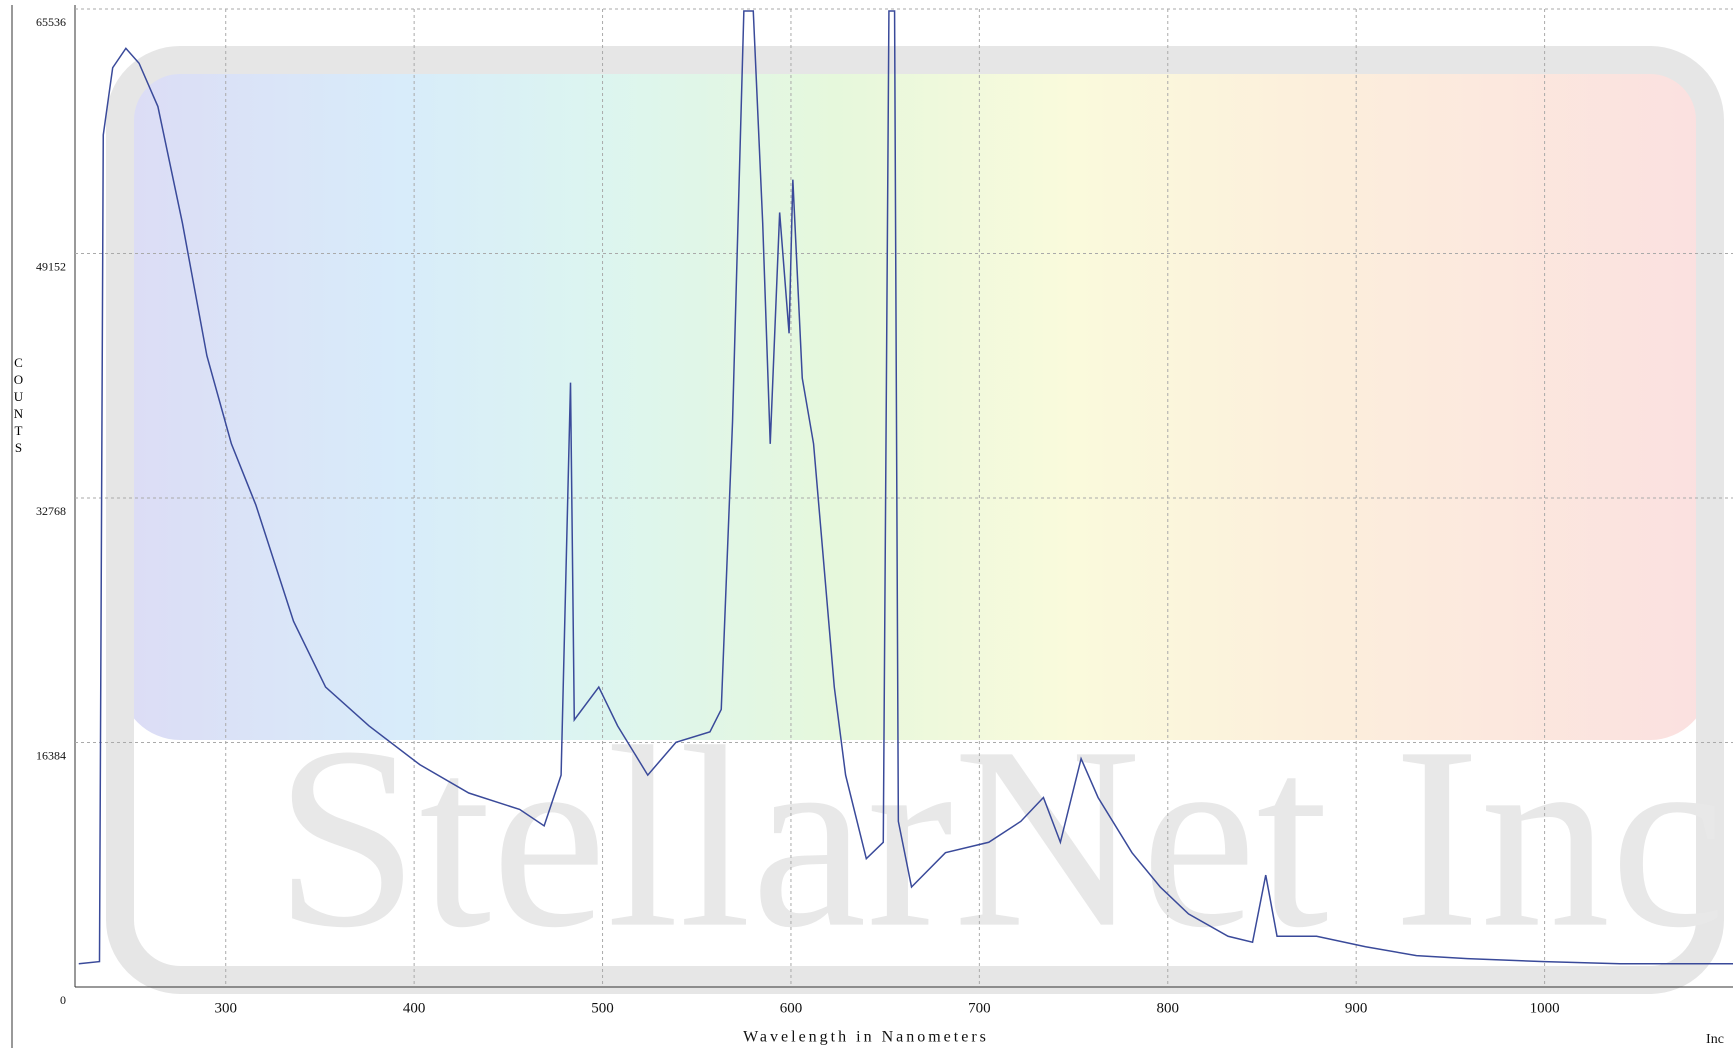 This screenshot has width=1733, height=1048. Describe the element at coordinates (979, 1008) in the screenshot. I see `x-tick-label: 700` at that location.